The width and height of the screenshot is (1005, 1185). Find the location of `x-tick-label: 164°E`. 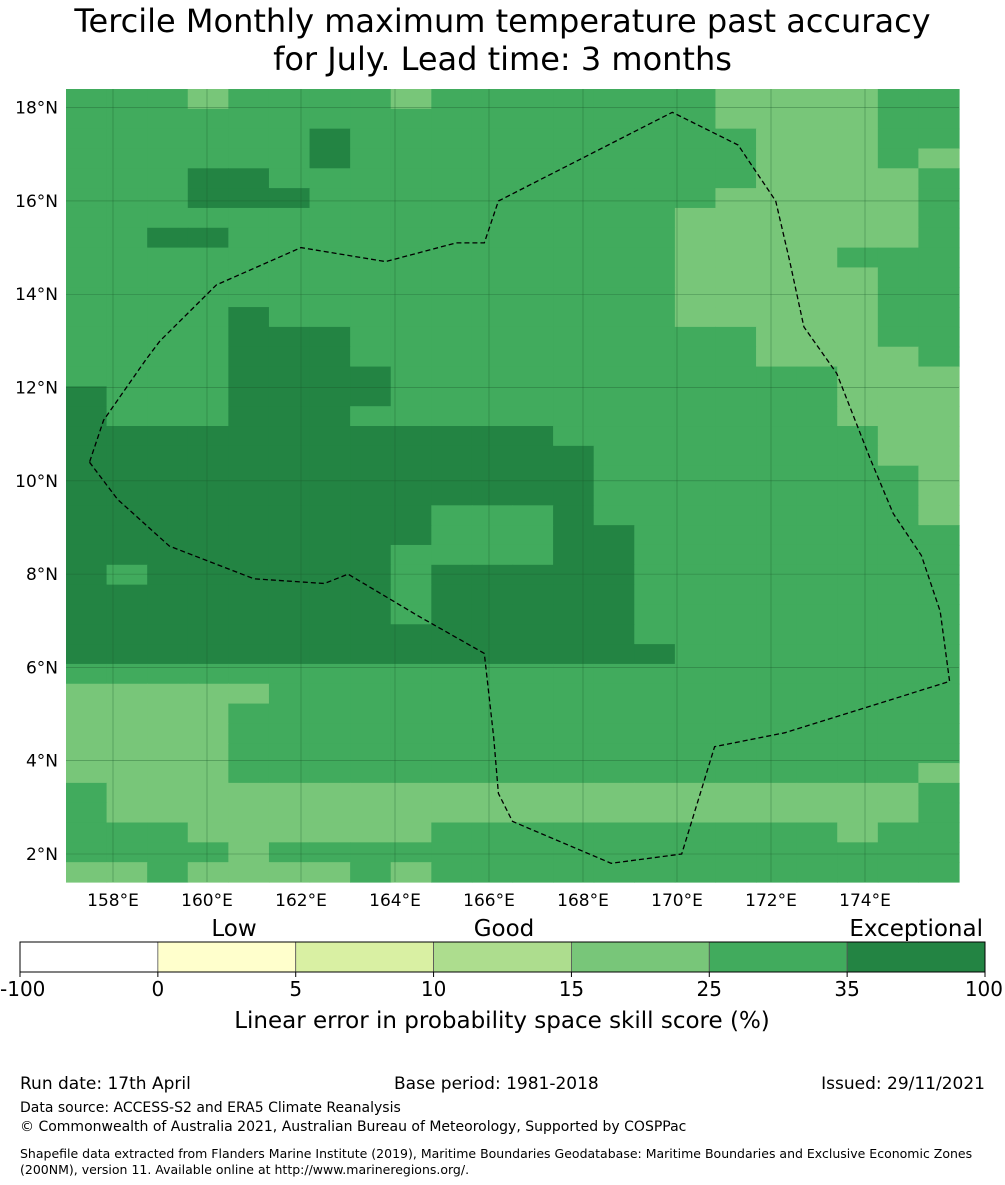

x-tick-label: 164°E is located at coordinates (395, 901).